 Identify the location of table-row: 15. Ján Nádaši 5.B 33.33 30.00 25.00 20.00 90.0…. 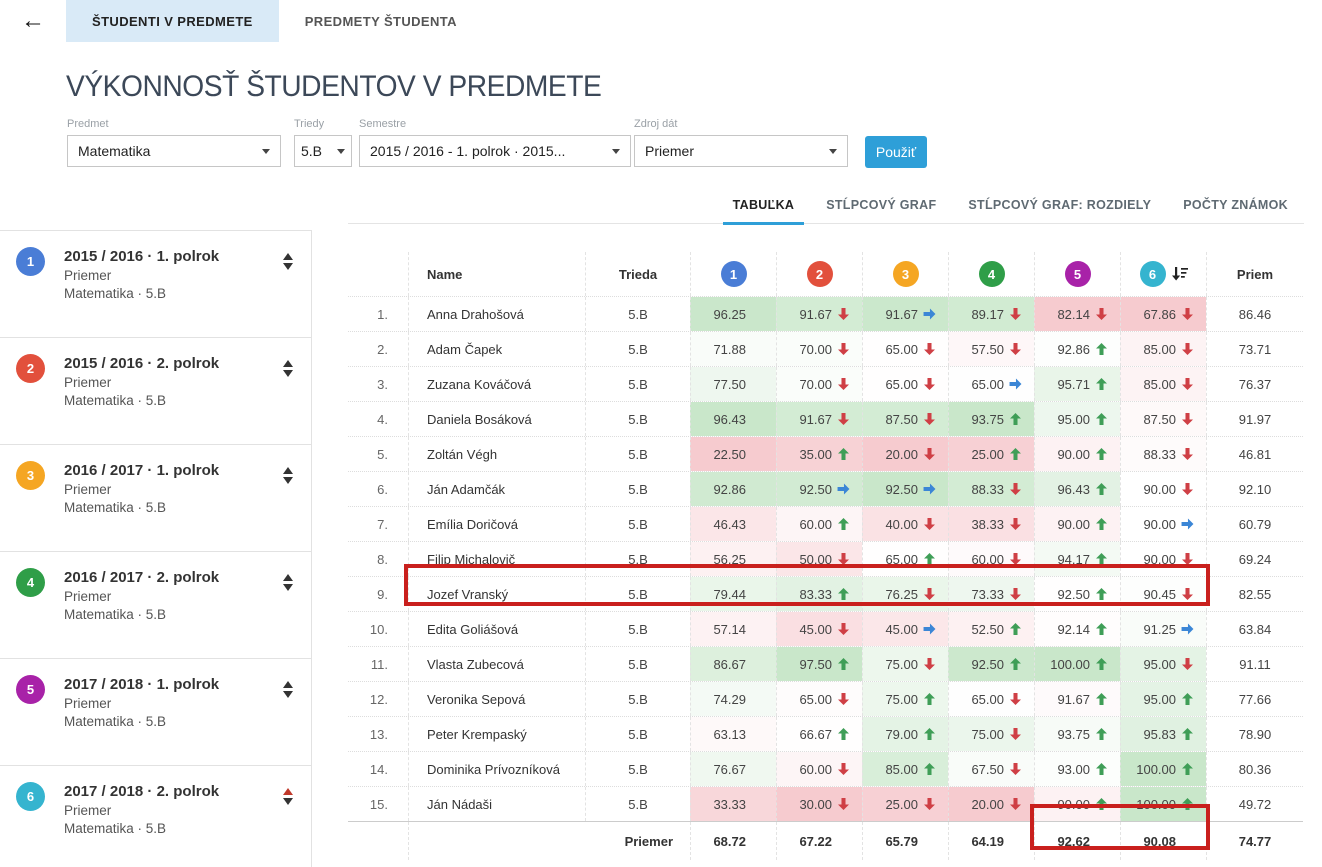
(825, 803).